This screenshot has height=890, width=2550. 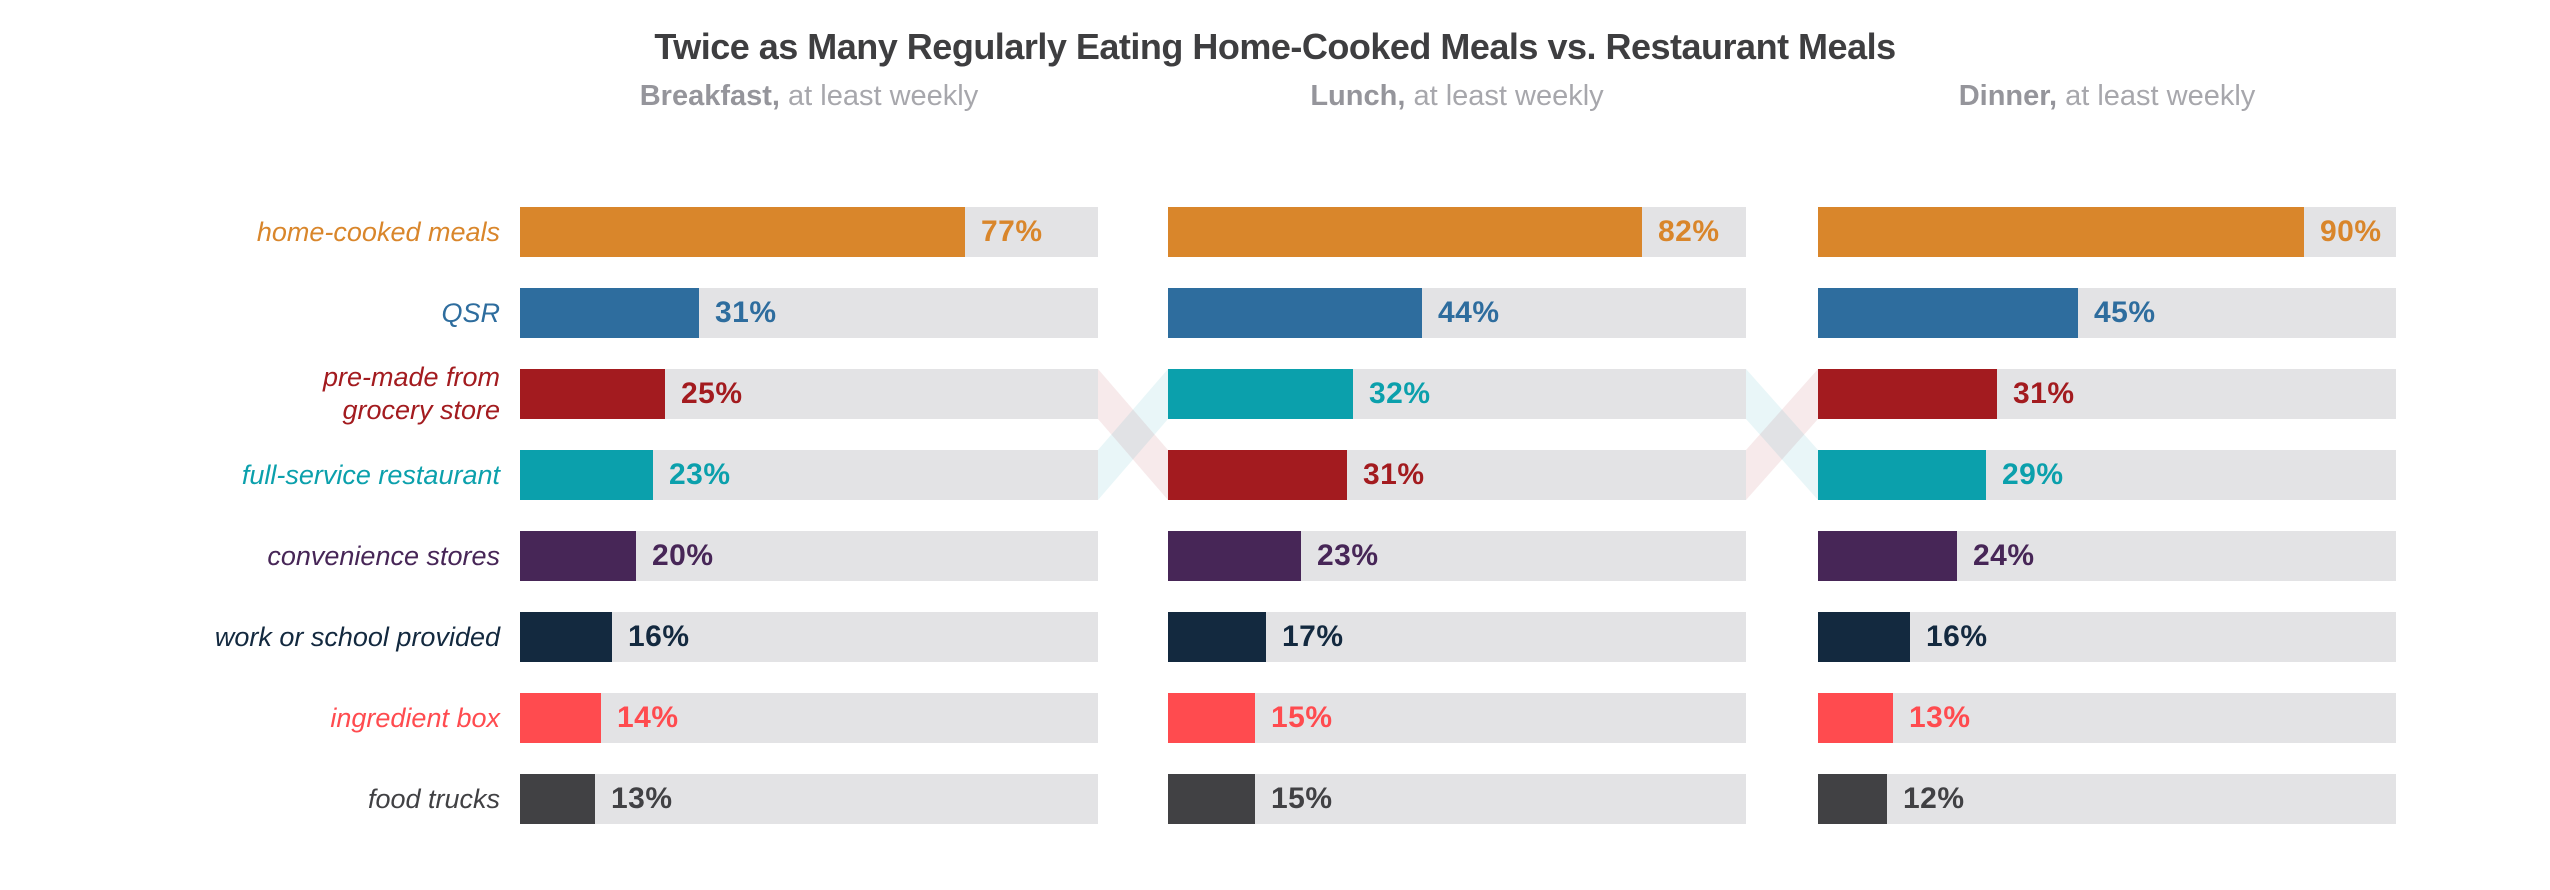 I want to click on bar-value: 82%, so click(x=1689, y=231).